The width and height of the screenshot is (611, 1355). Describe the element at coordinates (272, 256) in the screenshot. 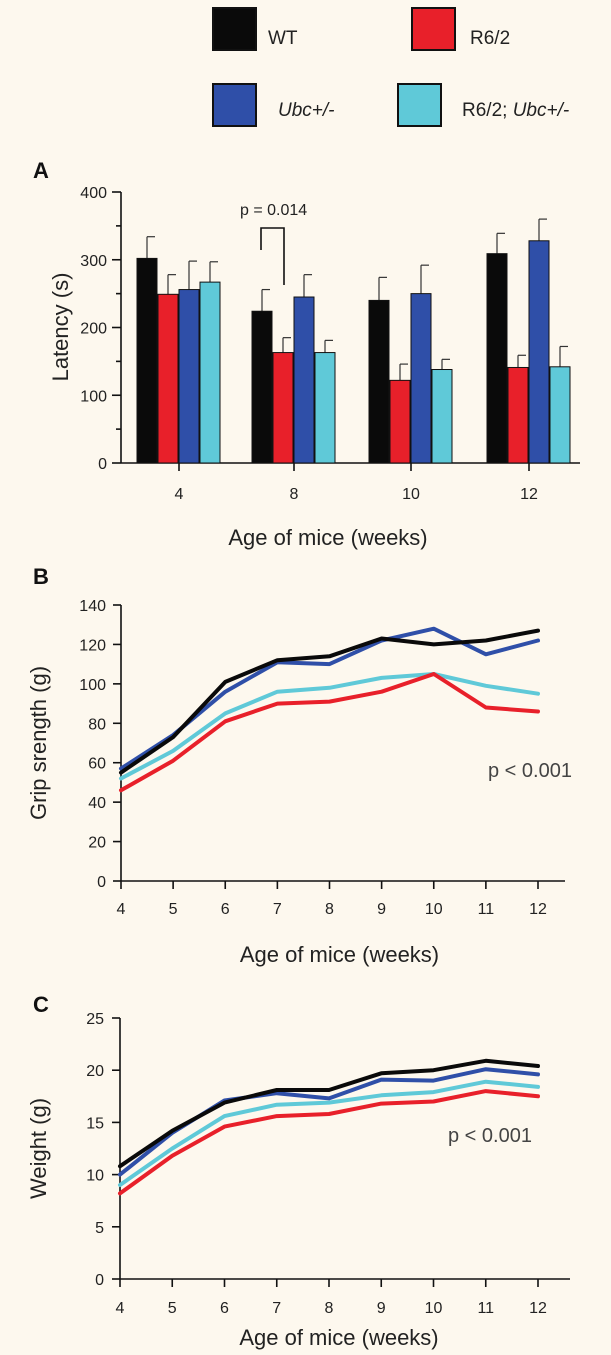

I see `significance-bracket` at that location.